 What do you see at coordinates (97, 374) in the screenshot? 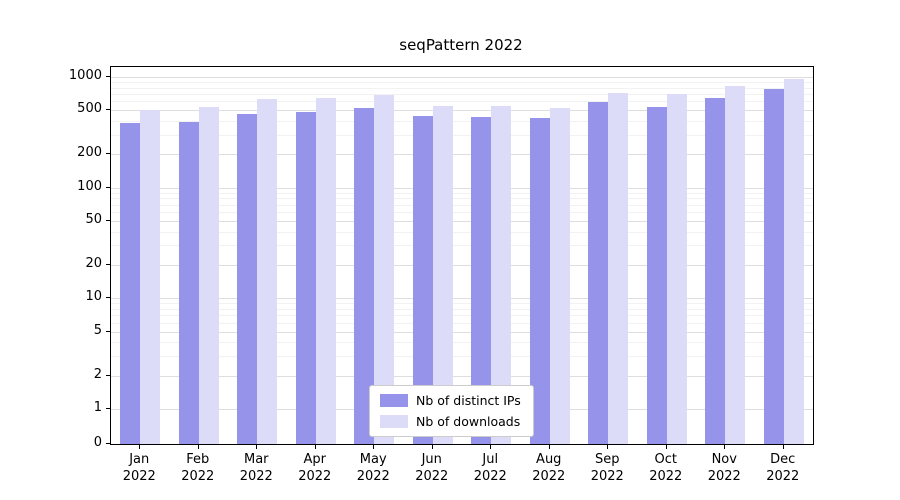
I see `y-tick-label: 2` at bounding box center [97, 374].